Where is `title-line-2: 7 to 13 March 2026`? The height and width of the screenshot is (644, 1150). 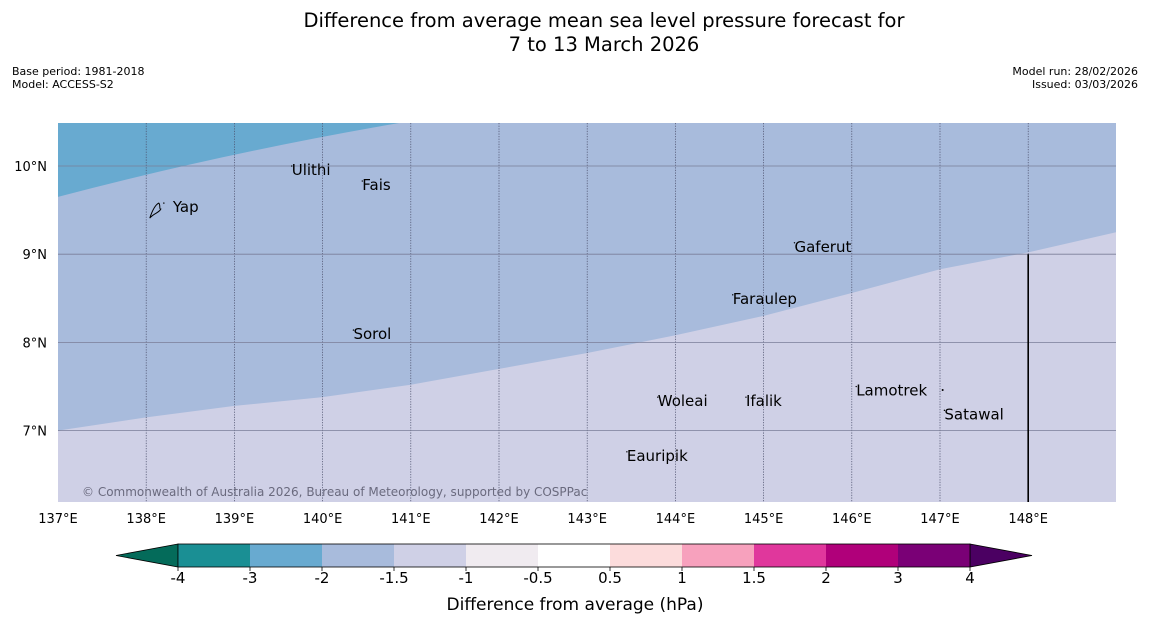
title-line-2: 7 to 13 March 2026 is located at coordinates (604, 44).